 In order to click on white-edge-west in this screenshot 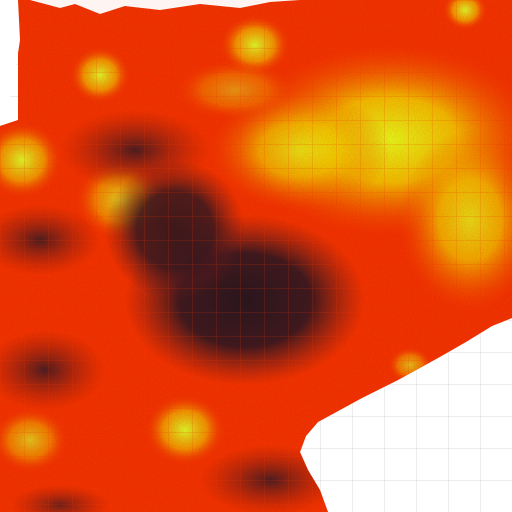, I will do `click(10, 63)`.